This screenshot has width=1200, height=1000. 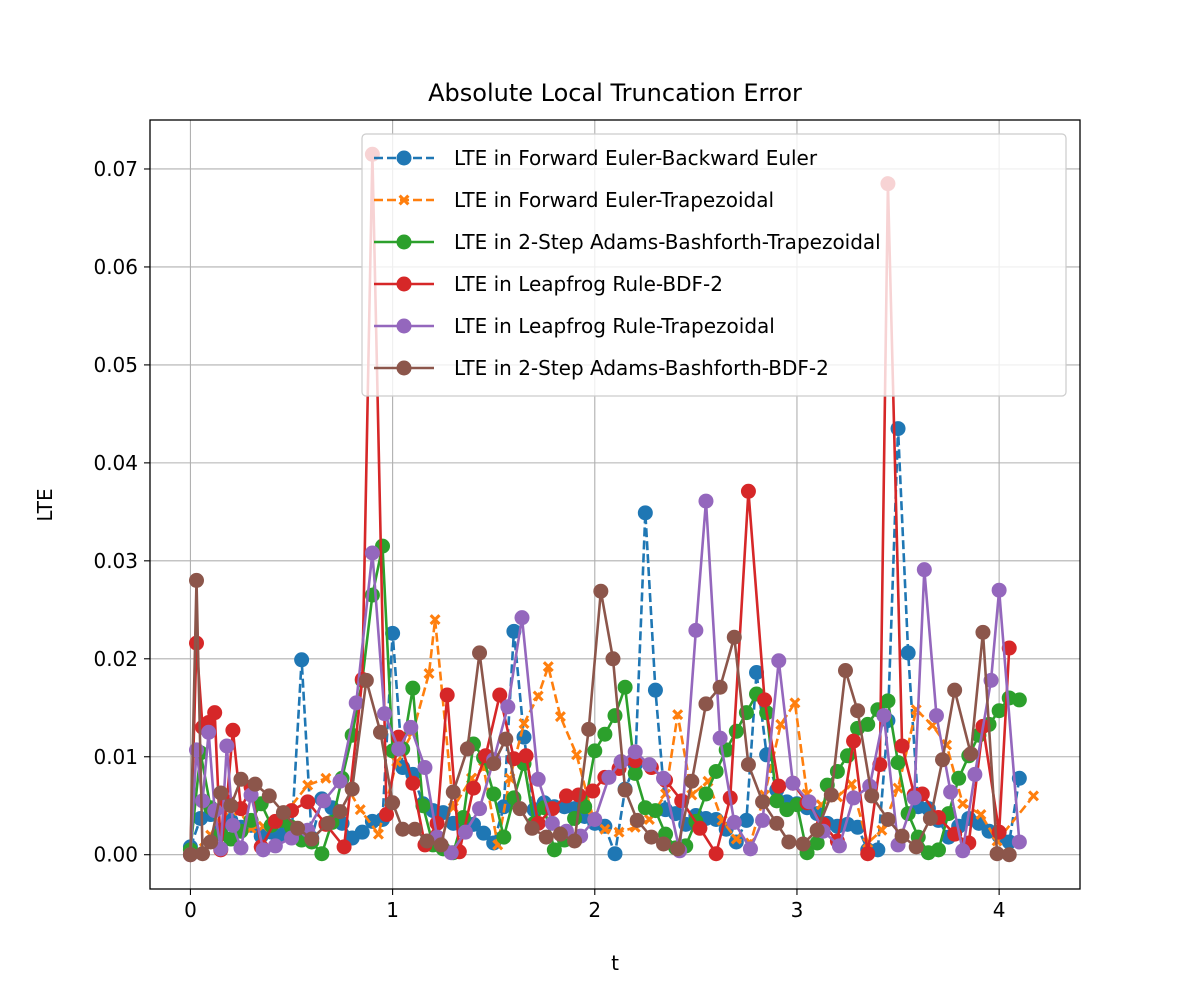 What do you see at coordinates (404, 158) in the screenshot?
I see `legend-marker` at bounding box center [404, 158].